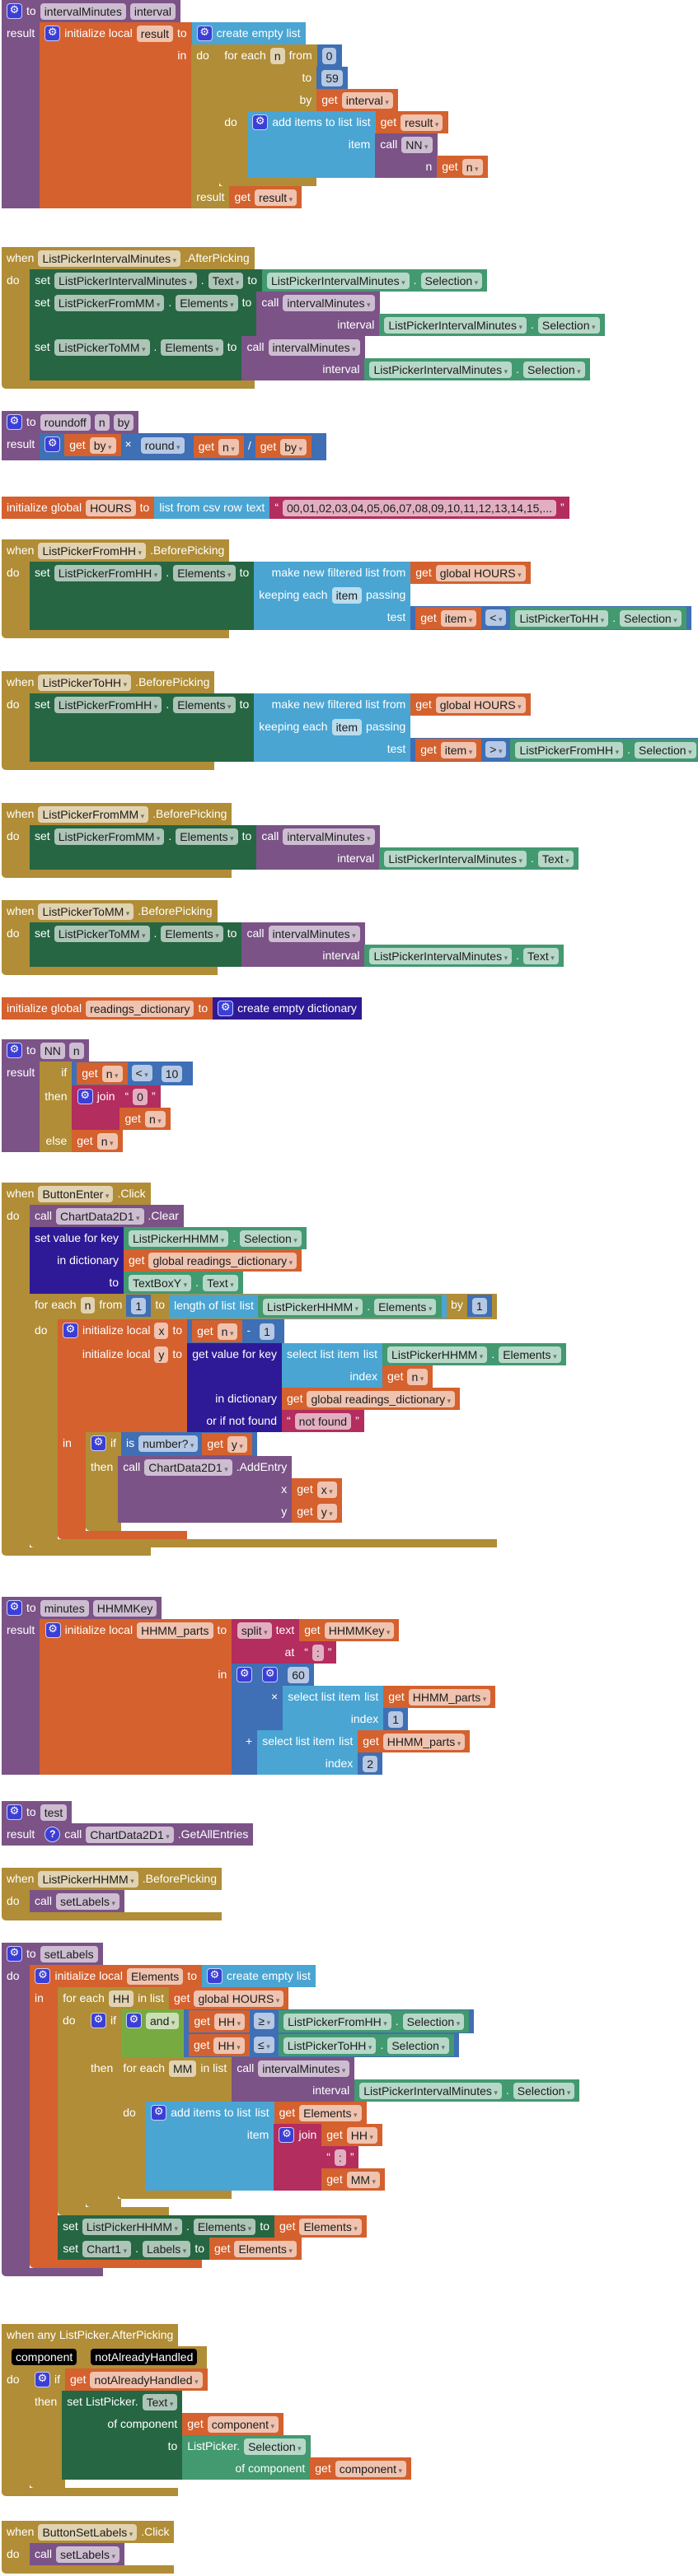 The height and width of the screenshot is (2576, 698). What do you see at coordinates (470, 704) in the screenshot?
I see `value-input: get global HOURS` at bounding box center [470, 704].